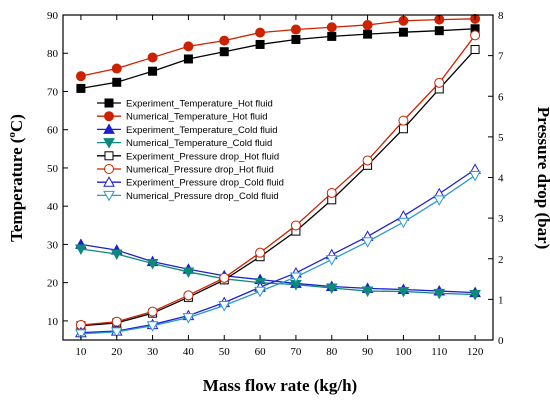 The height and width of the screenshot is (400, 550). Describe the element at coordinates (542, 178) in the screenshot. I see `right-axis-title: Pressure drop (bar)` at that location.